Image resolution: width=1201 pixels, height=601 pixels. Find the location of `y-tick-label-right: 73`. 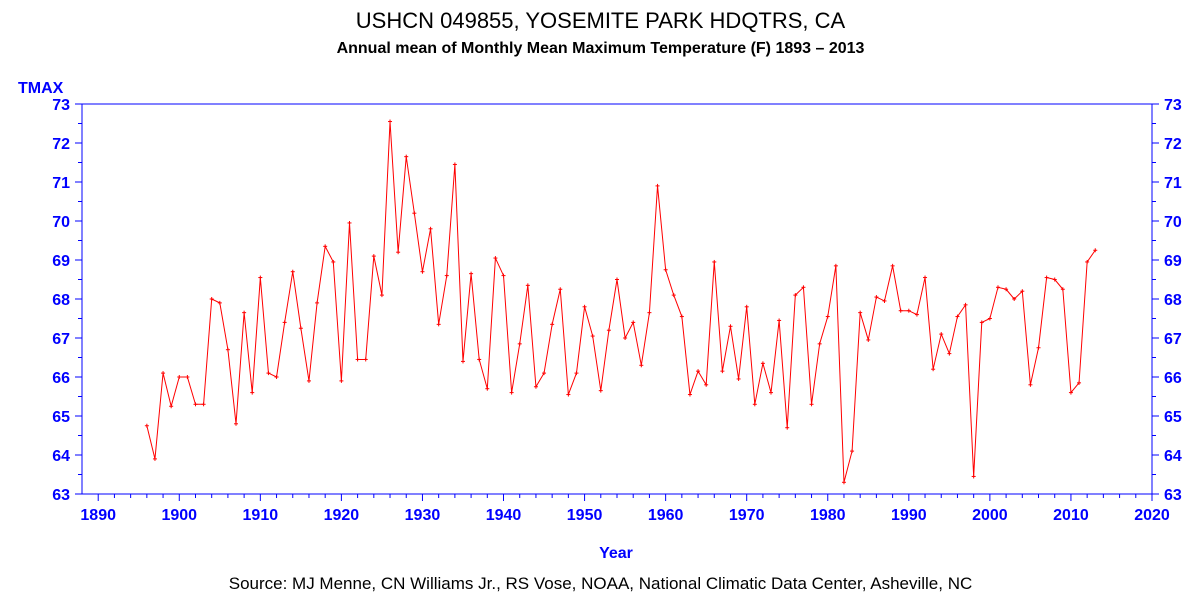

y-tick-label-right: 73 is located at coordinates (1173, 105).